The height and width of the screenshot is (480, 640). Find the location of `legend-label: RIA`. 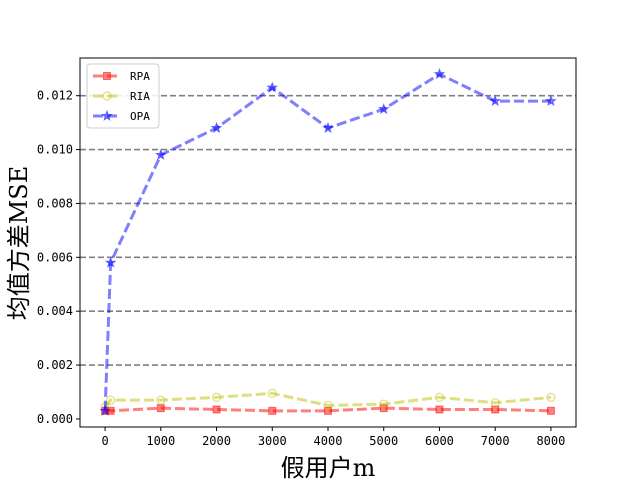

legend-label: RIA is located at coordinates (140, 96).